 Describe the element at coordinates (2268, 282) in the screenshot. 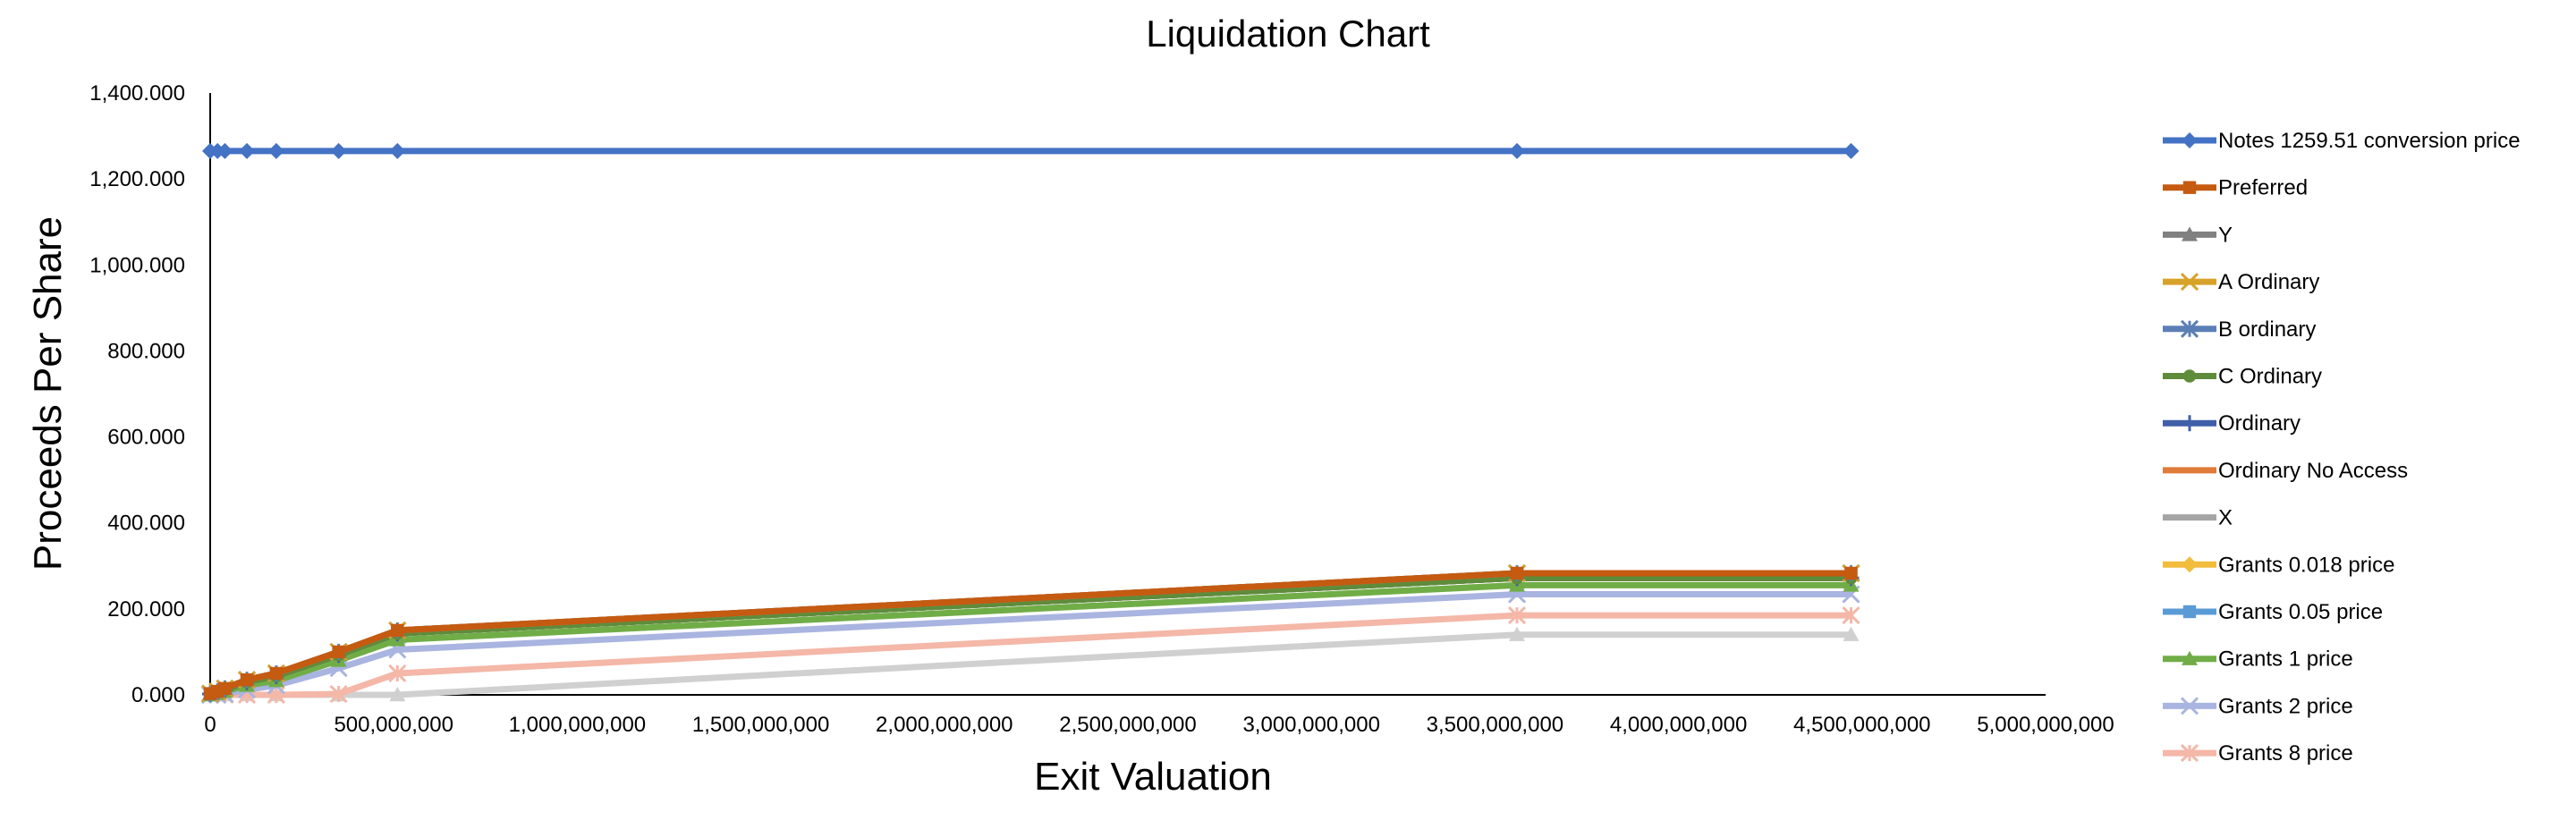

I see `legend-label: A Ordinary` at that location.